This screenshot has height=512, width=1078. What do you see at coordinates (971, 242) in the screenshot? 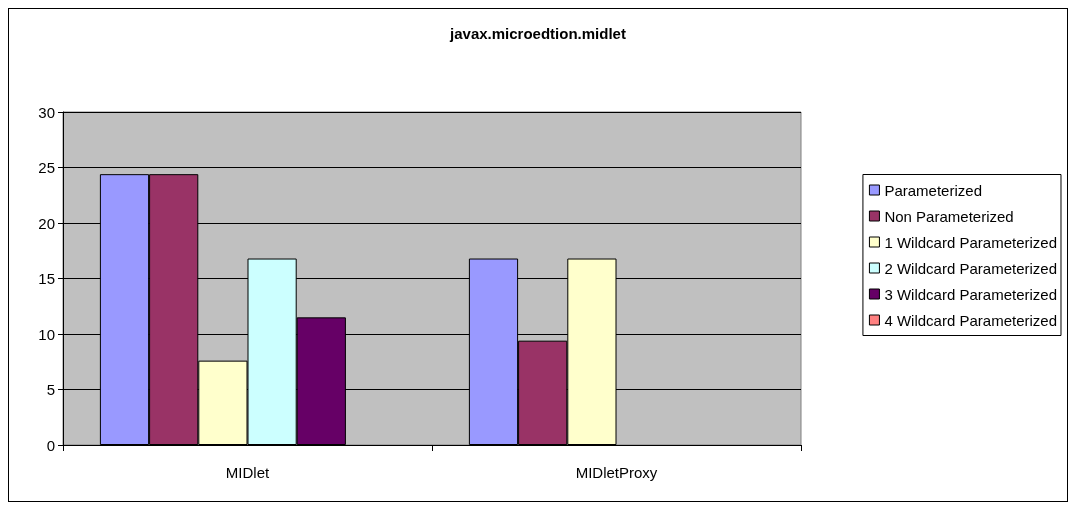
I see `legend-label: 1 Wildcard Parameterized` at bounding box center [971, 242].